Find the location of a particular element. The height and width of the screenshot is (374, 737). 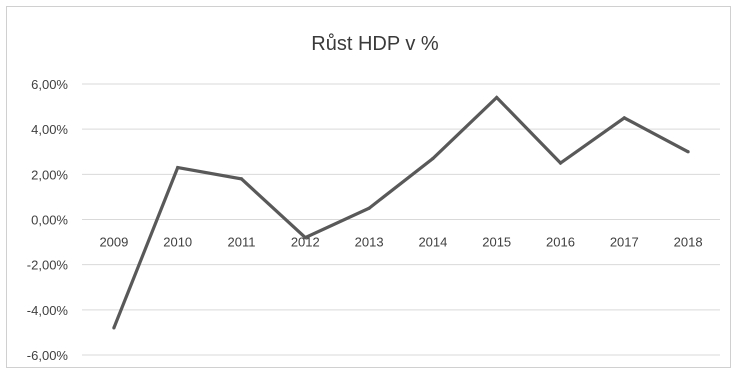

x-tick-label: 2017 is located at coordinates (624, 242).